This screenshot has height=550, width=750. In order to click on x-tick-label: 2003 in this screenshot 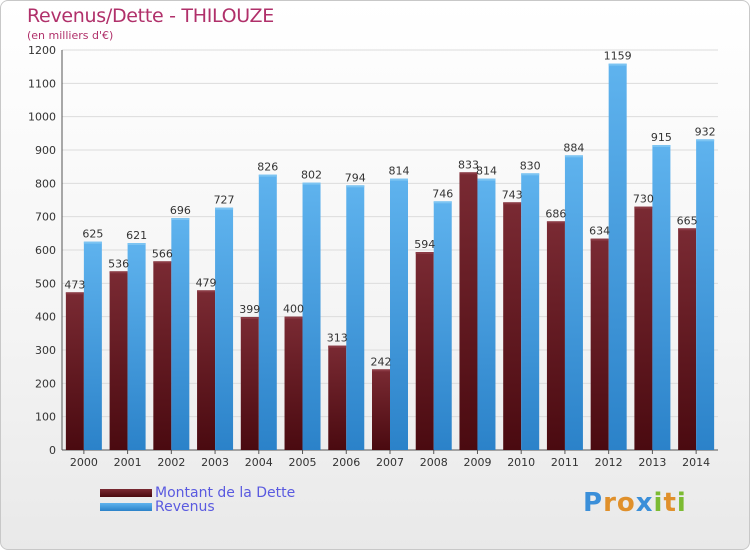, I will do `click(215, 462)`.